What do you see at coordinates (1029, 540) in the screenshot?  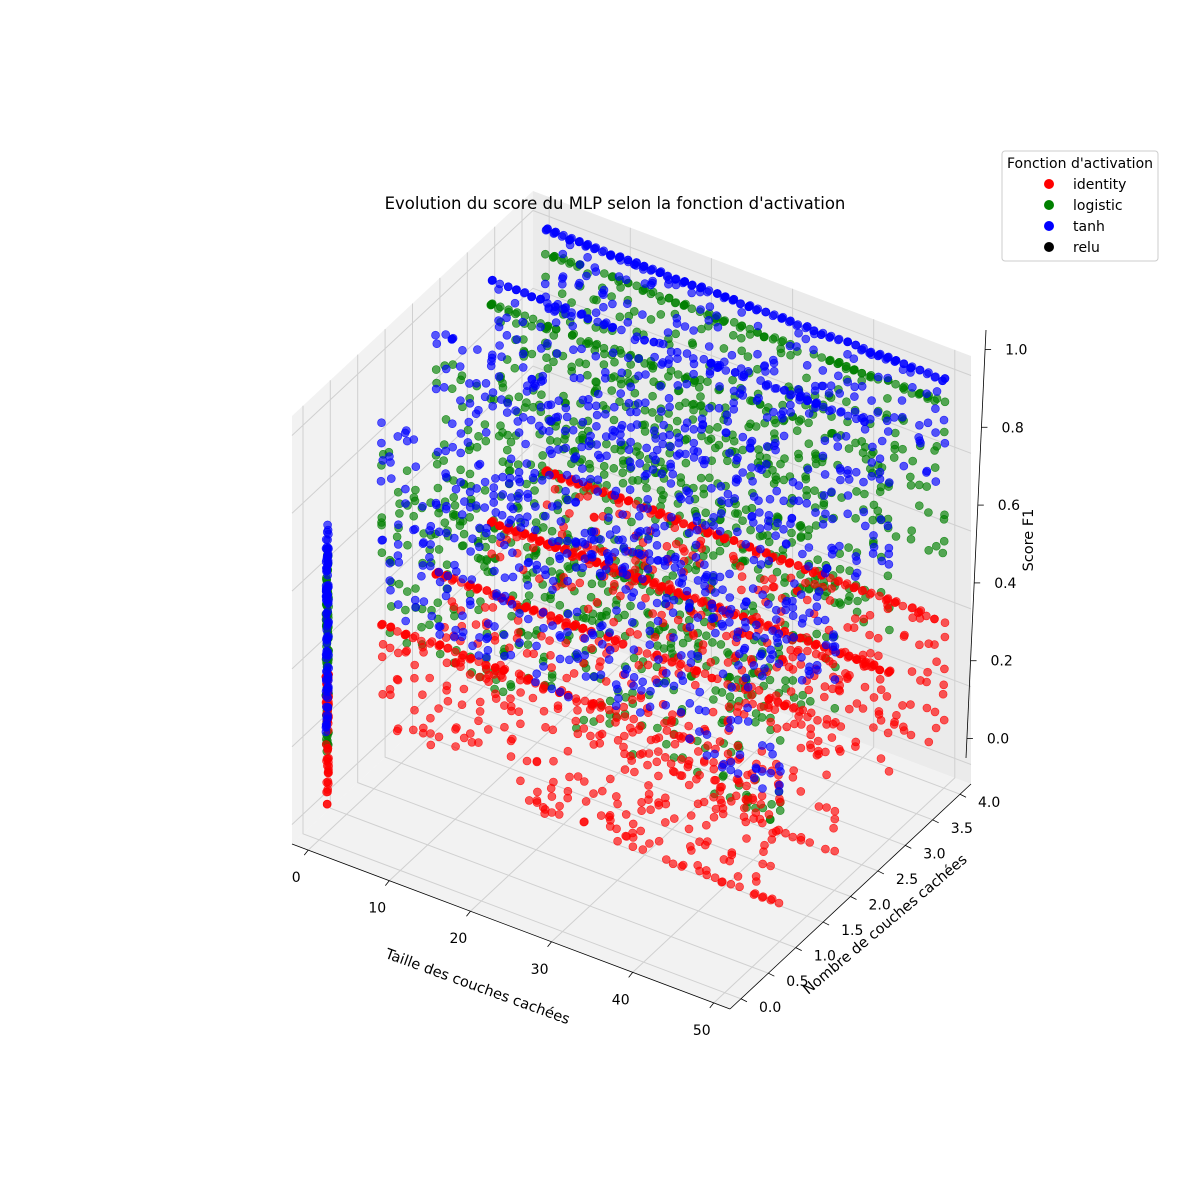 I see `z-axis-label: Score F1` at bounding box center [1029, 540].